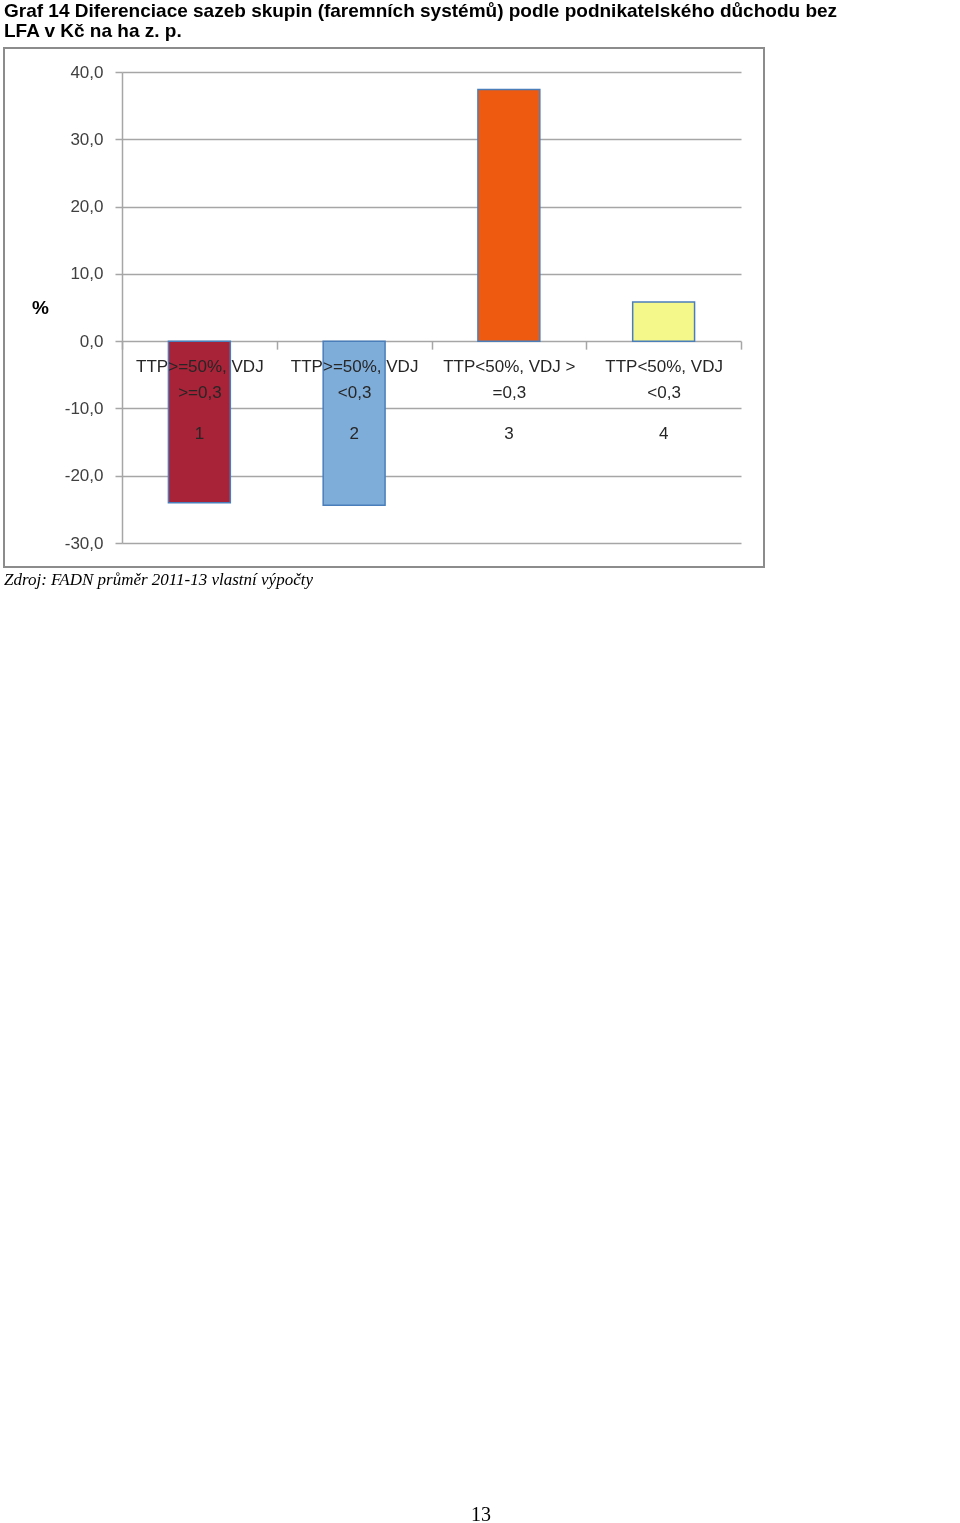  I want to click on annotation: 4, so click(663, 434).